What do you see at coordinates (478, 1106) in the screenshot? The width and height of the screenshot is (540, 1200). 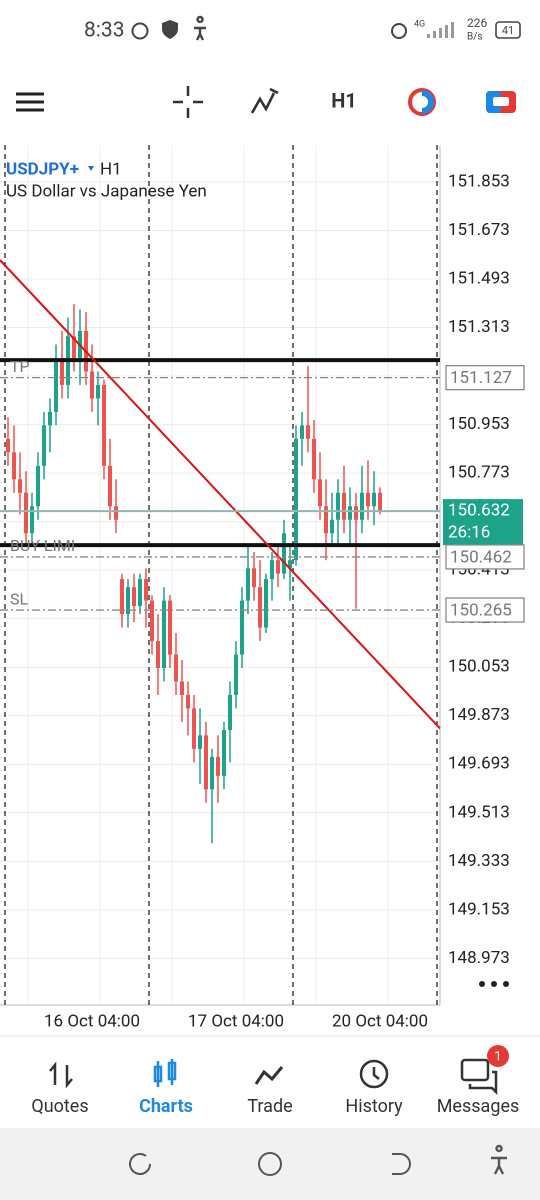 I see `nav-label: Messages` at bounding box center [478, 1106].